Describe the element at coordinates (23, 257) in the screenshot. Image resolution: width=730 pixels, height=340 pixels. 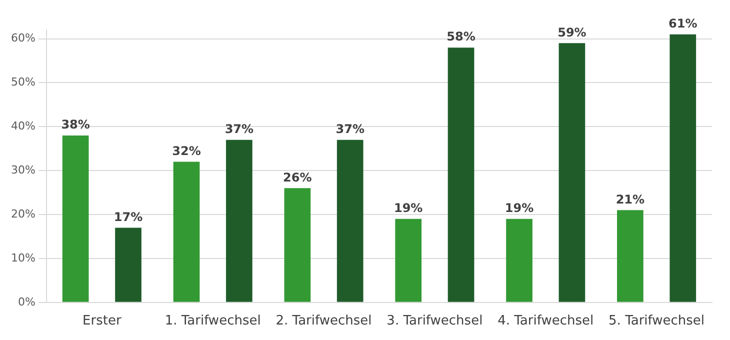
I see `y-tick-label: 10%` at that location.